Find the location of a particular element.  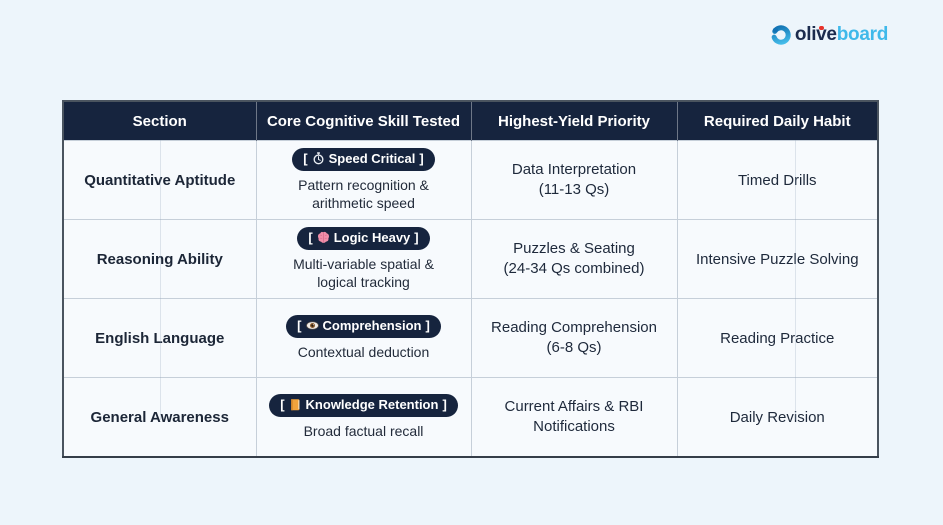

skill-badge-label: Knowledge Retention is located at coordinates (372, 404).